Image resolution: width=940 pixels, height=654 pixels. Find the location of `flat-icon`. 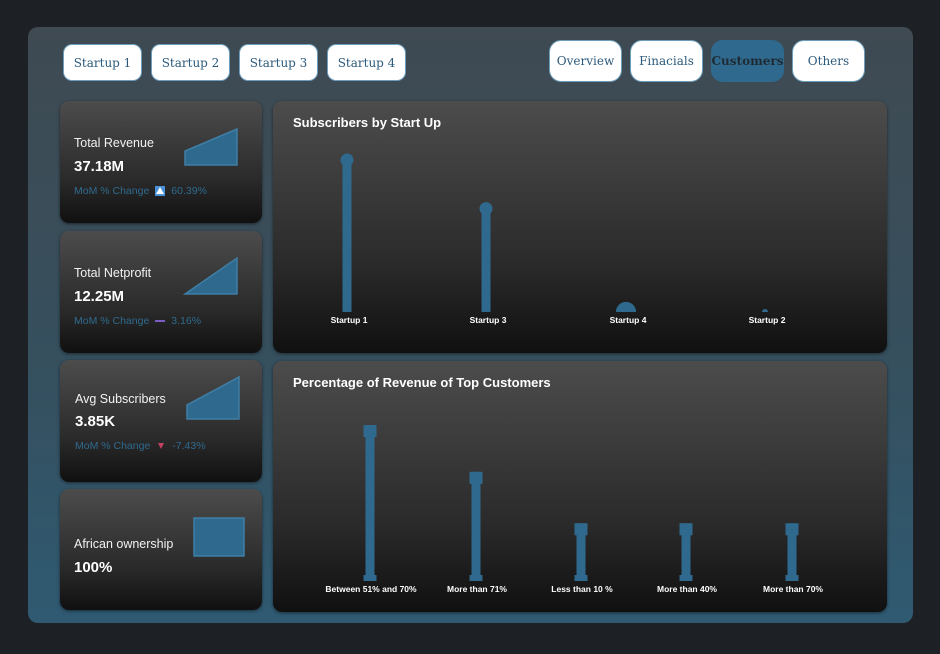

flat-icon is located at coordinates (160, 321).